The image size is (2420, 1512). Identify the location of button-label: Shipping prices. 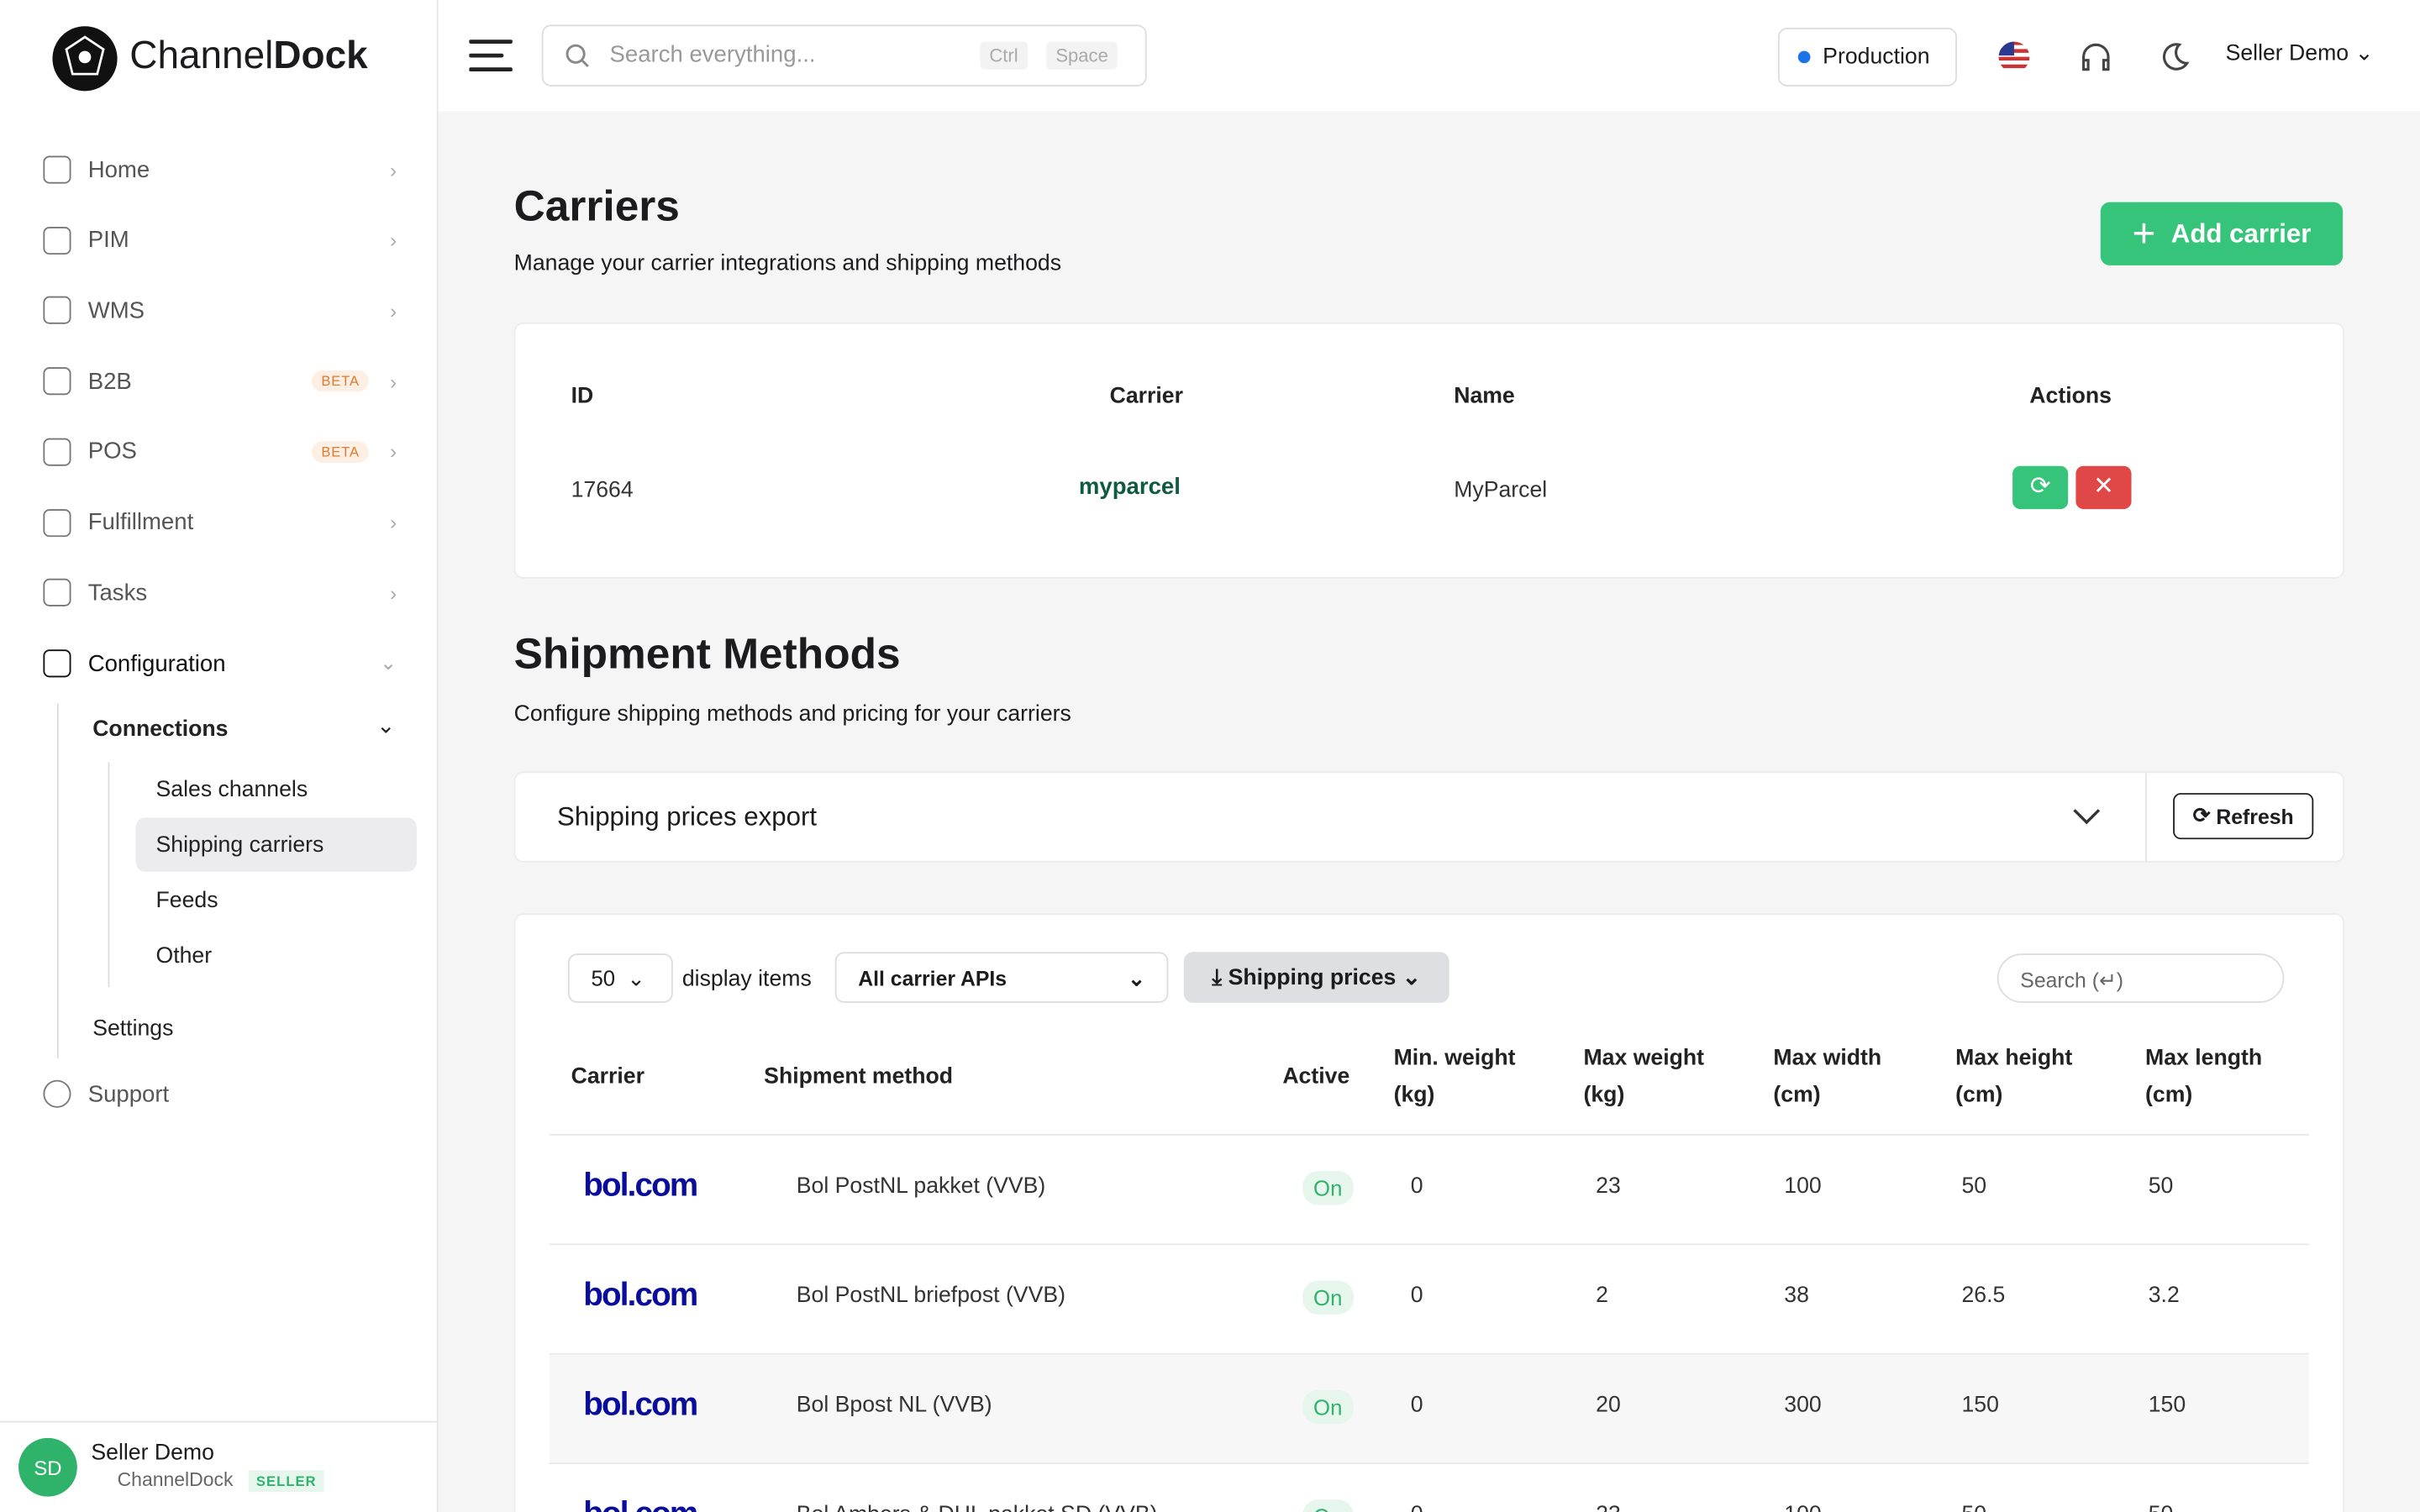
(1313, 977).